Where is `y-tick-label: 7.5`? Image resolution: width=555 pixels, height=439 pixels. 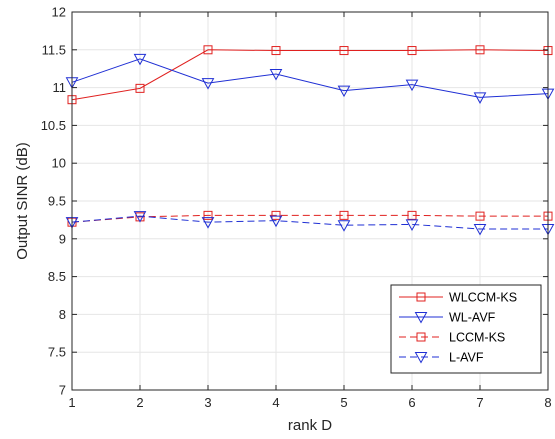 y-tick-label: 7.5 is located at coordinates (57, 352).